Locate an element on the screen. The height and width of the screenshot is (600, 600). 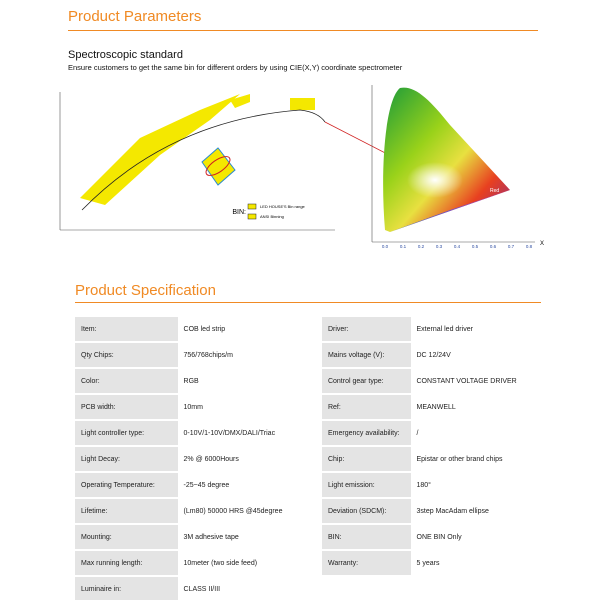
spec-key is located at coordinates (366, 588).